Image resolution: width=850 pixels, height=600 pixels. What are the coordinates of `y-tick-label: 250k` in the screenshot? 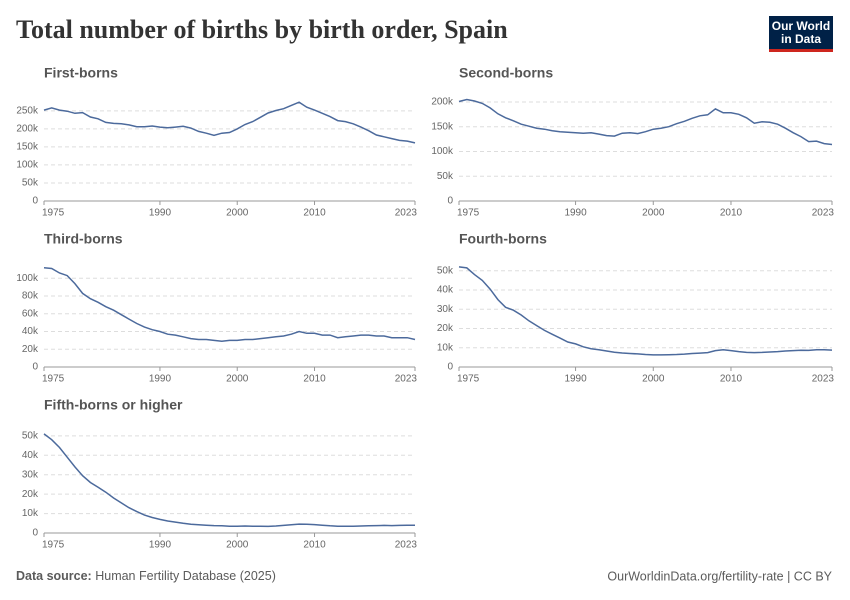 It's located at (27, 110).